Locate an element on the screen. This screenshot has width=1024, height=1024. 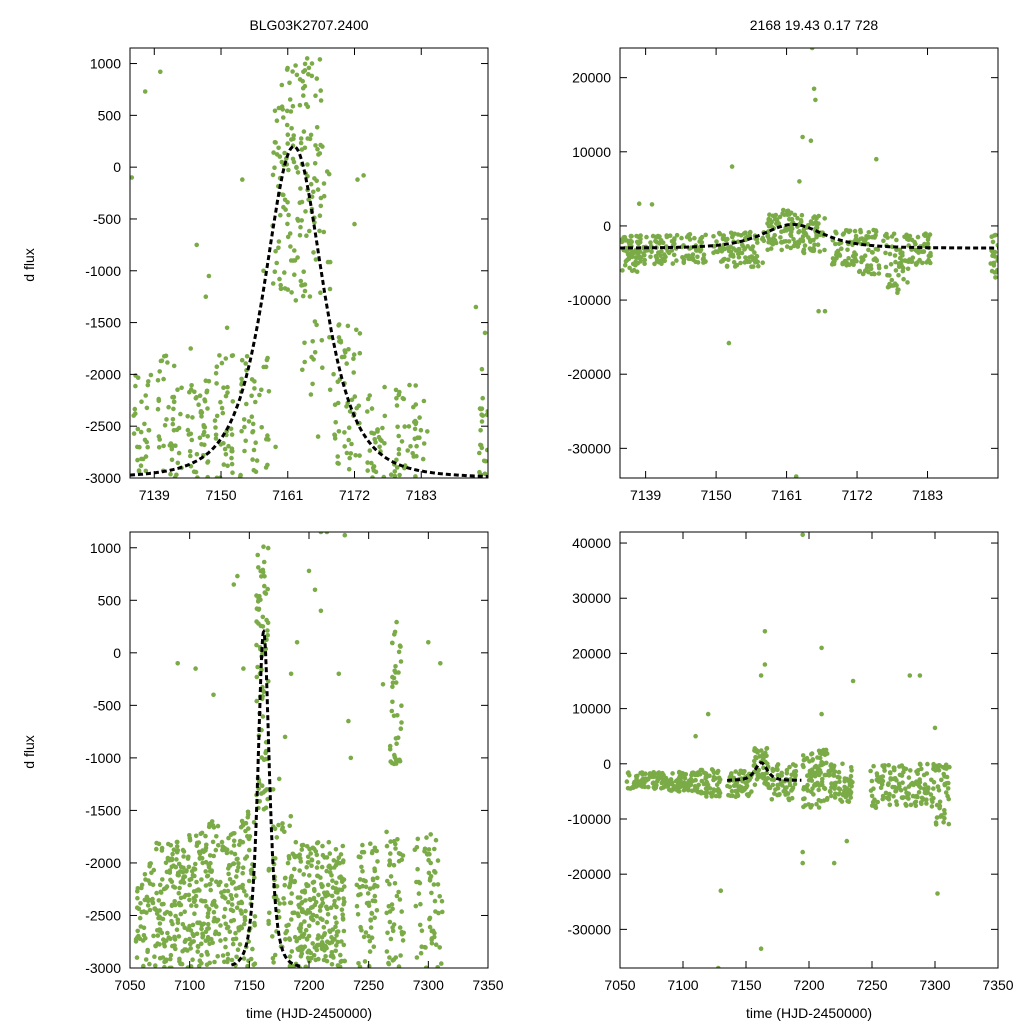
x-tick-label: 7100 is located at coordinates (682, 985).